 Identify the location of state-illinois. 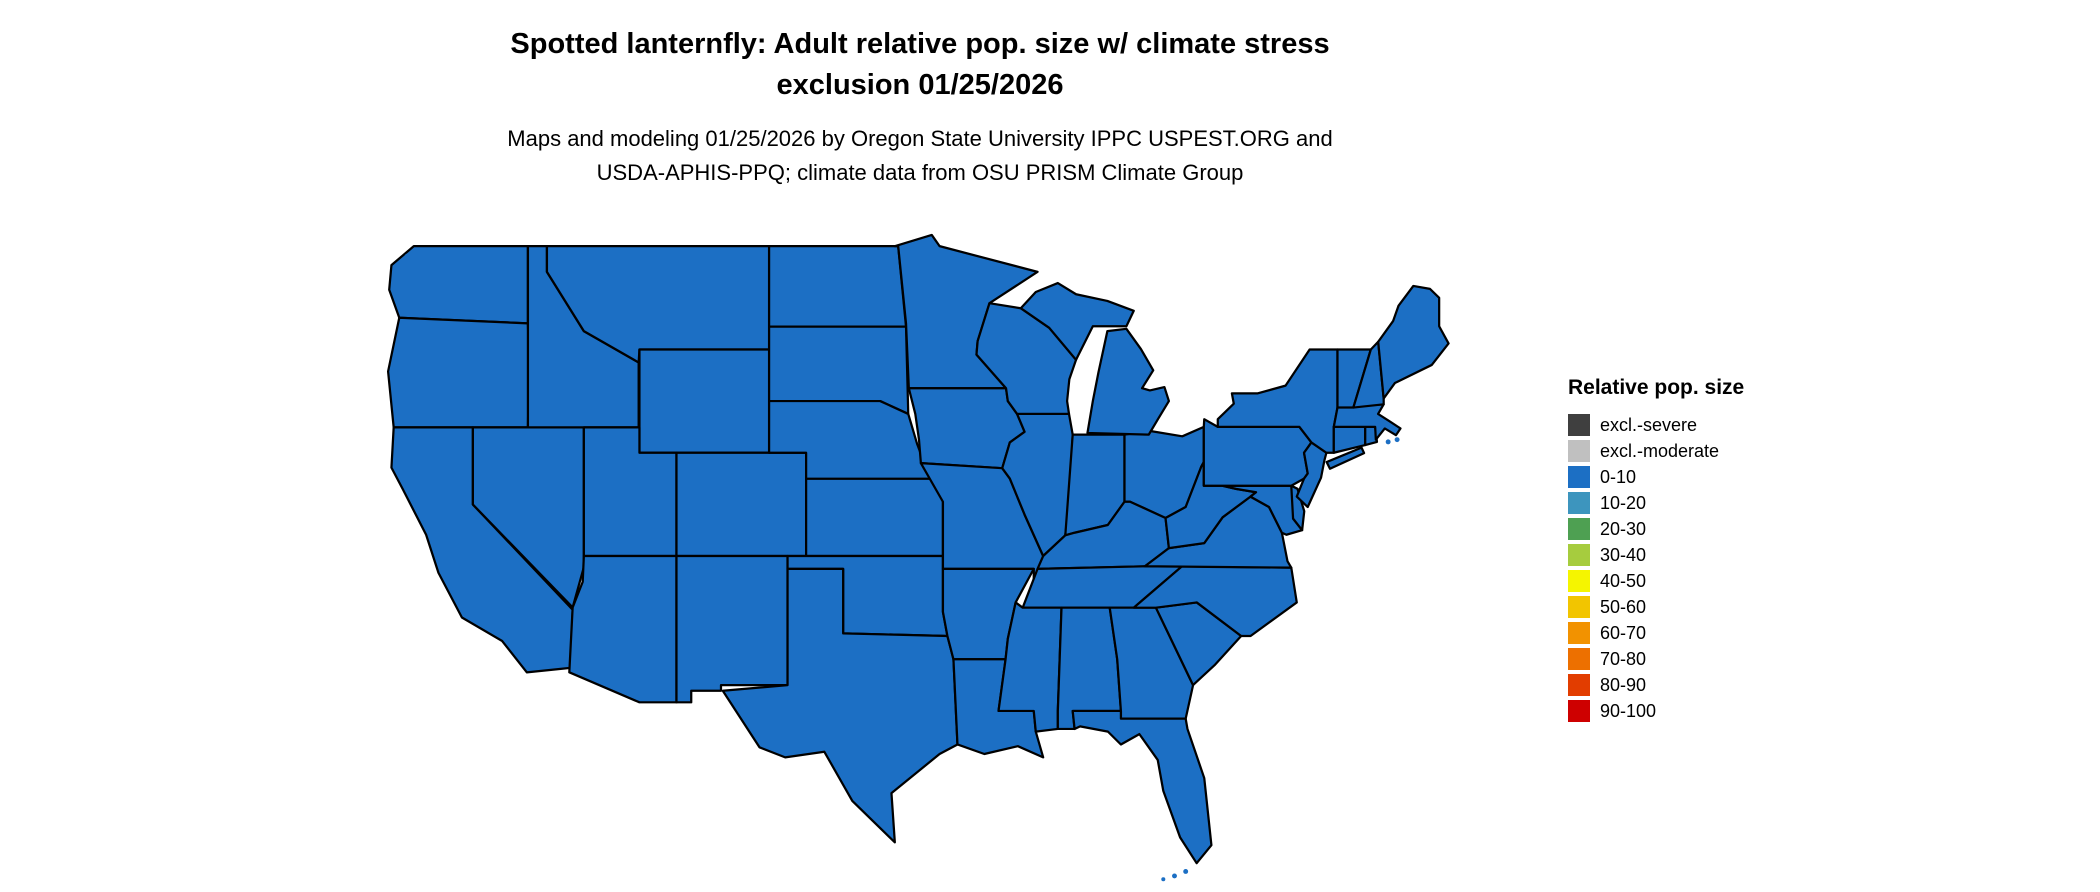
(1037, 485).